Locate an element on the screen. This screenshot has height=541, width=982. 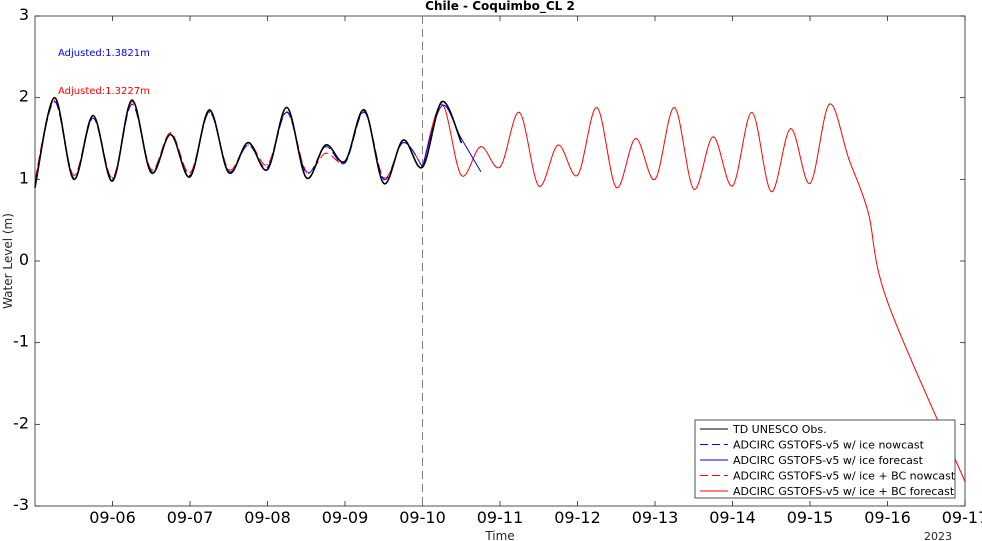
x-tick-label-0: 09-06 is located at coordinates (112, 517).